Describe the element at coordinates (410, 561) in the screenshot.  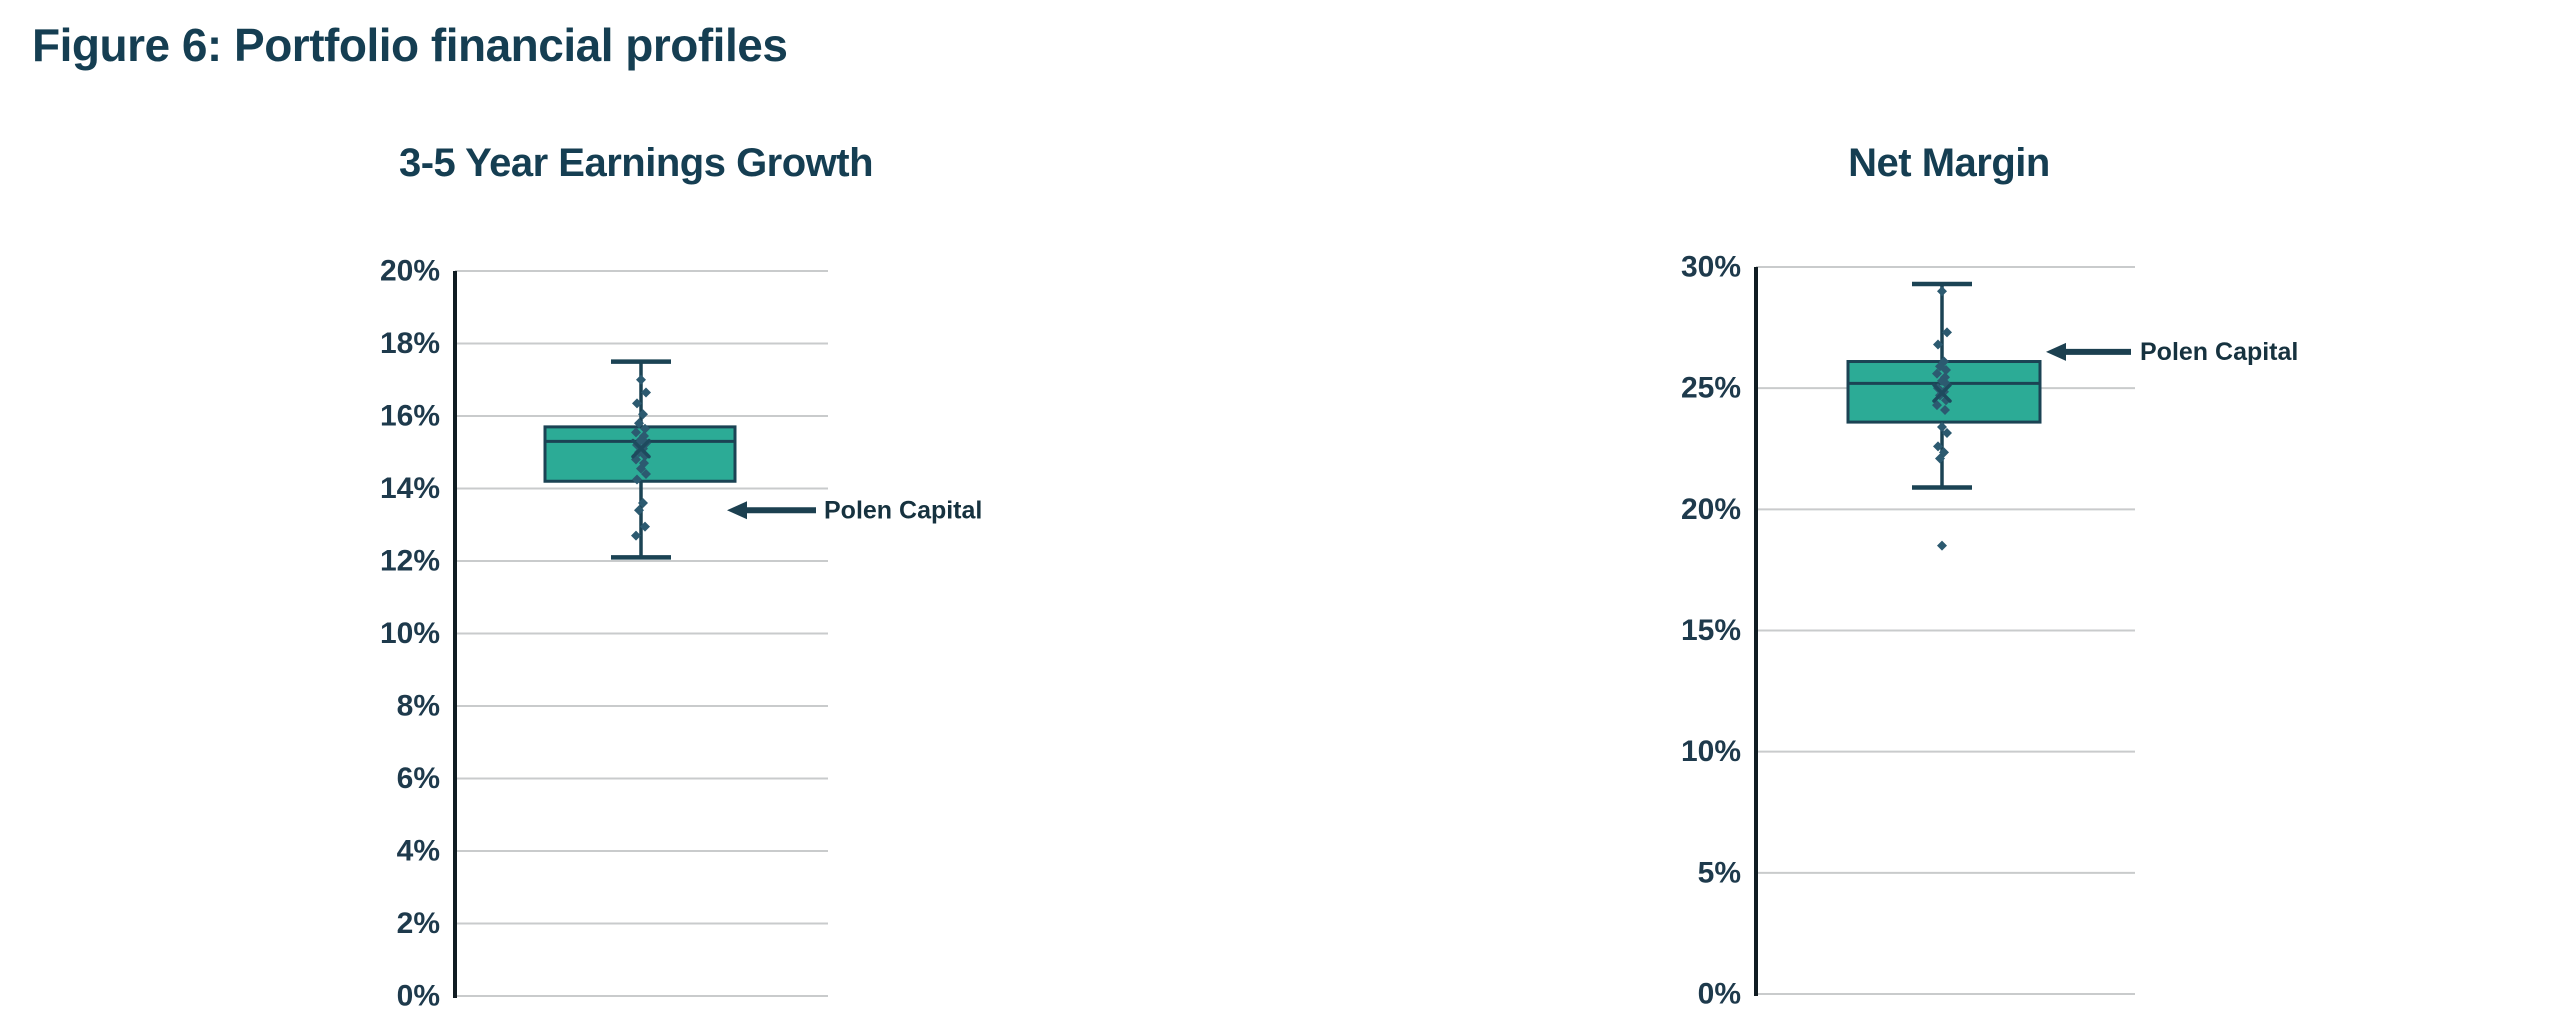
I see `y-tick-label: 12%` at that location.